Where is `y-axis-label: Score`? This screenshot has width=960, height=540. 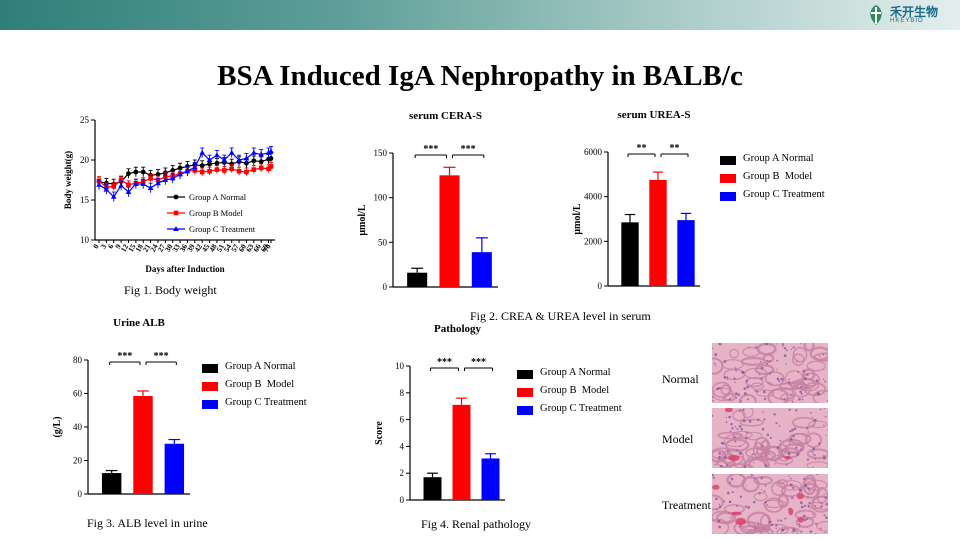
y-axis-label: Score is located at coordinates (379, 433).